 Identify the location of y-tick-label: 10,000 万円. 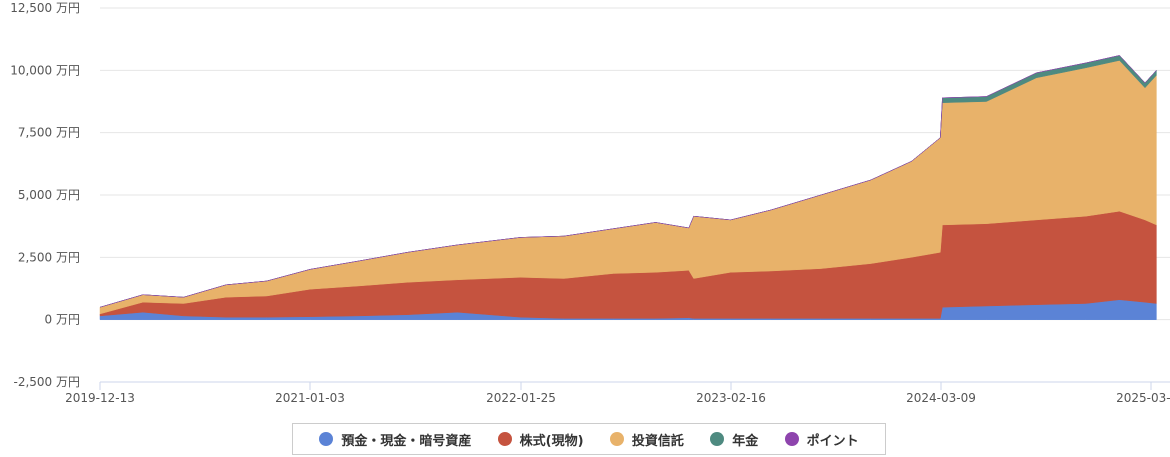
(45, 70).